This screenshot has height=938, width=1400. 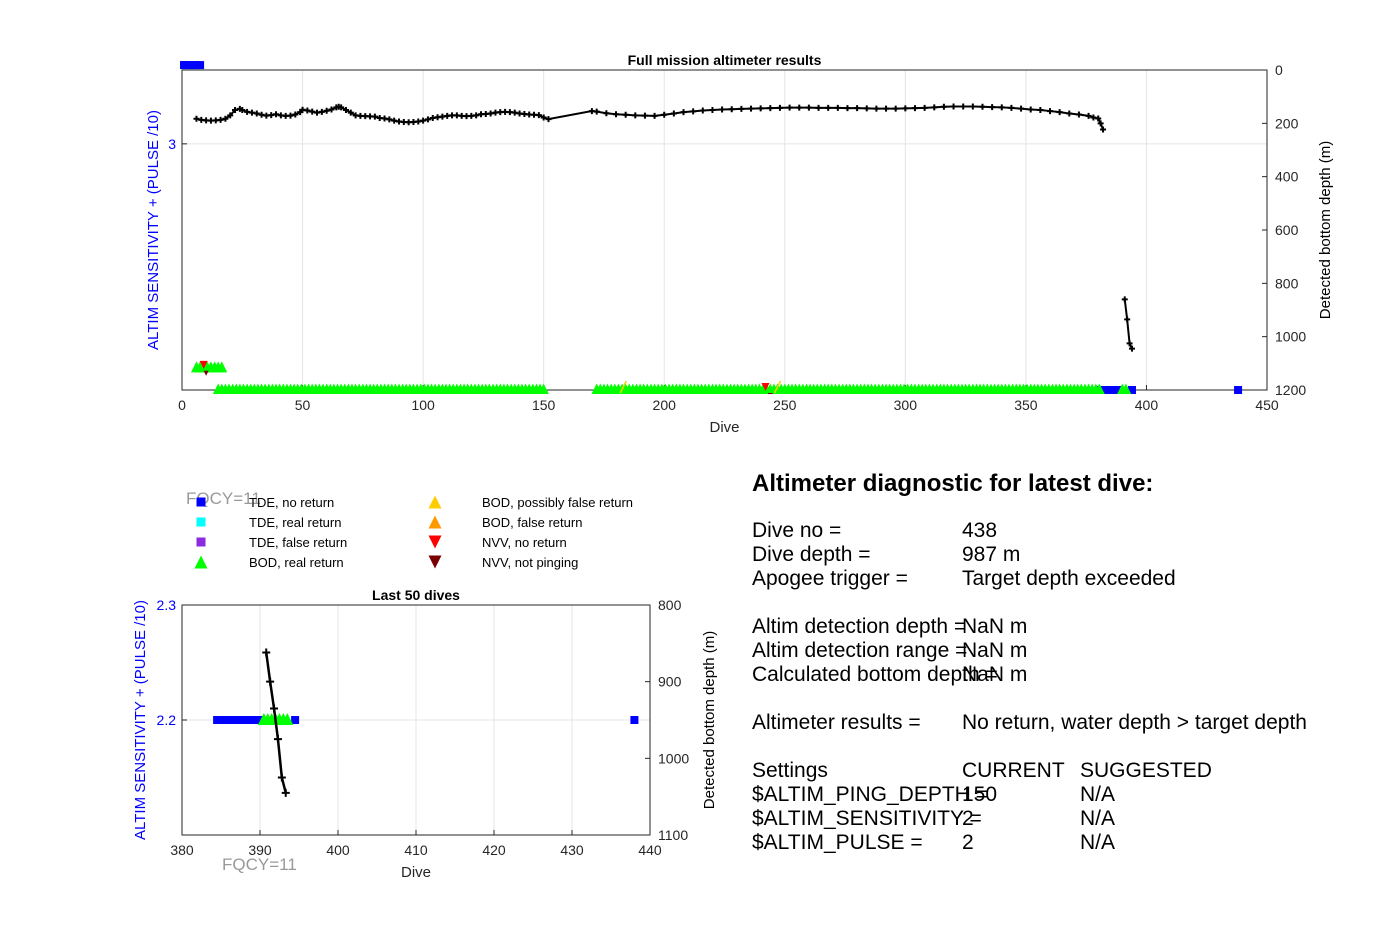 I want to click on y-right-tick-label: 1000, so click(x=673, y=758).